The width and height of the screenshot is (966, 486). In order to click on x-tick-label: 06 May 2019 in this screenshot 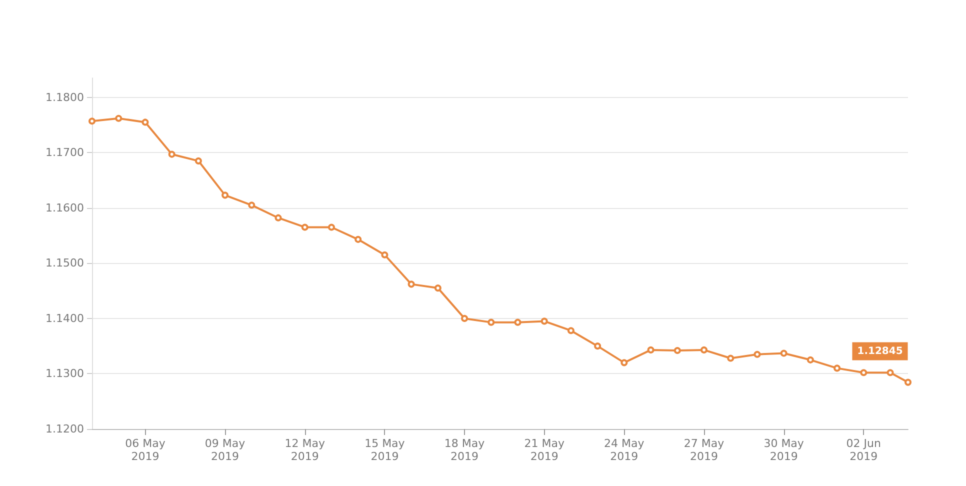, I will do `click(145, 450)`.